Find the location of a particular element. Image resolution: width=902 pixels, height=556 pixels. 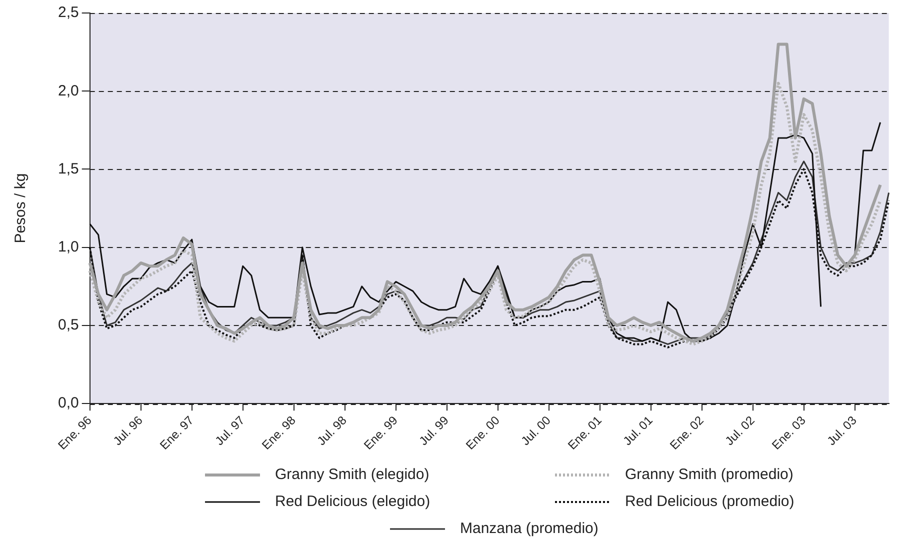

y-tick-label: 1,0 is located at coordinates (68, 247).